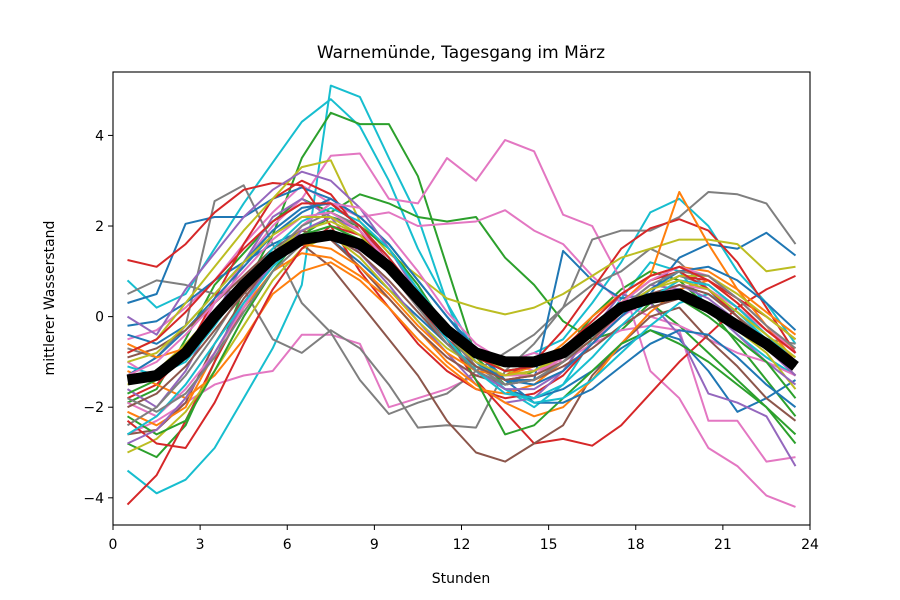 The width and height of the screenshot is (900, 600). What do you see at coordinates (636, 545) in the screenshot?
I see `x-tick-label: 18` at bounding box center [636, 545].